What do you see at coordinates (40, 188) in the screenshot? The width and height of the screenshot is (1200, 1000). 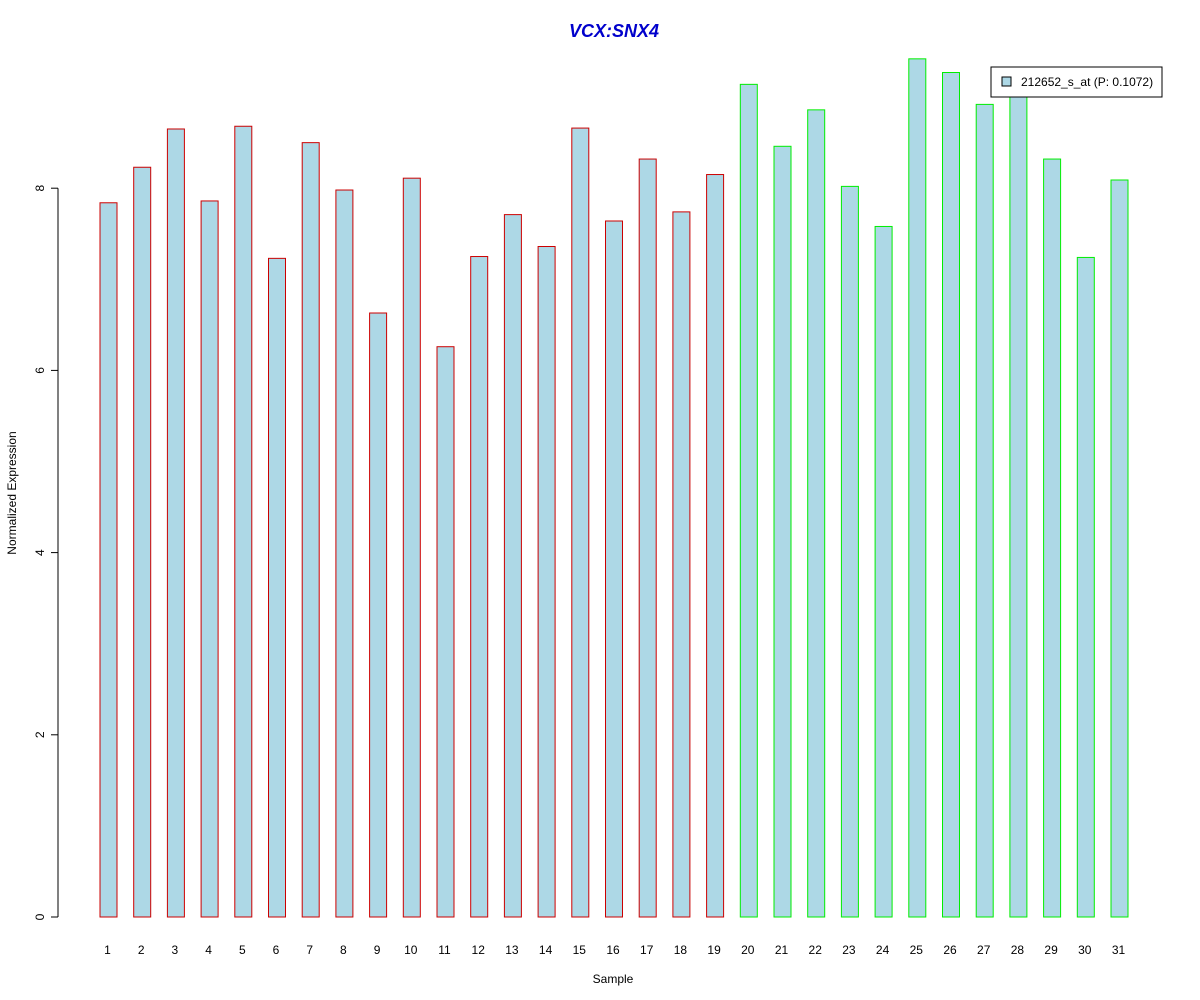 I see `y-tick-label: 8` at bounding box center [40, 188].